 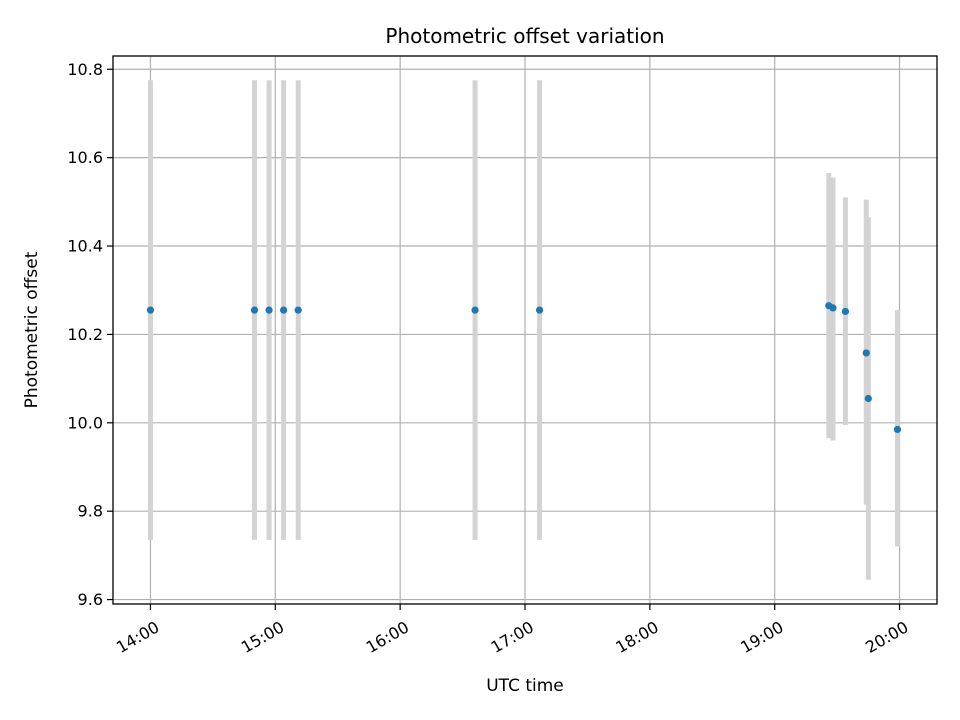 What do you see at coordinates (761, 637) in the screenshot?
I see `x-tick-label: 19:00` at bounding box center [761, 637].